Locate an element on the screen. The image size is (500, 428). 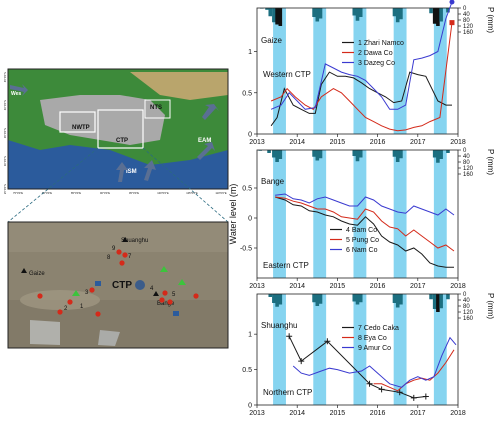
dawa-co-end-marker is located at coordinates (452, 23).